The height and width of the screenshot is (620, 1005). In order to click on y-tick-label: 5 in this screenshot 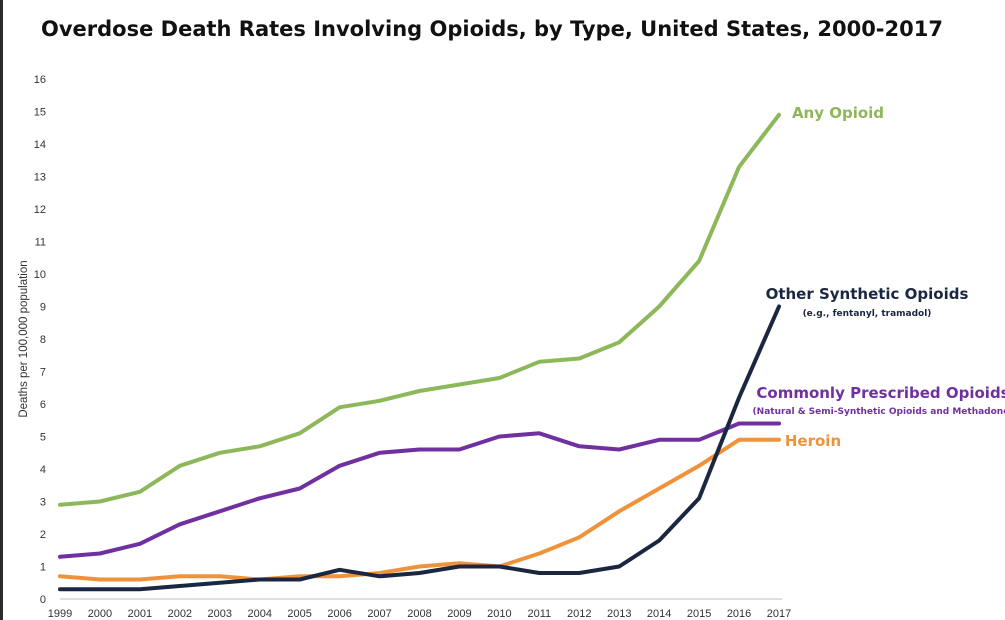, I will do `click(43, 438)`.